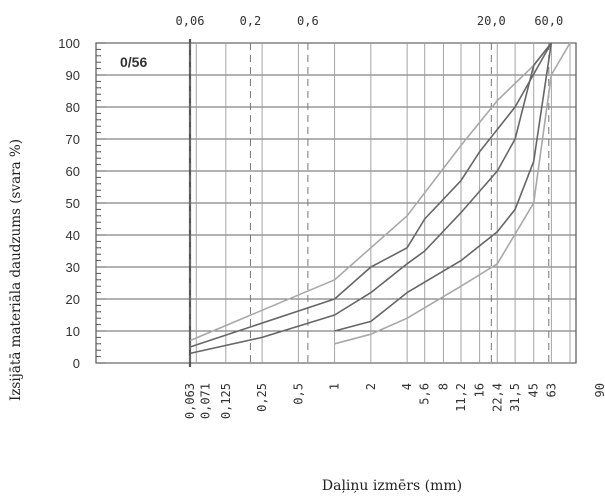  Describe the element at coordinates (548, 21) in the screenshot. I see `top-tick-label: 60,0` at that location.